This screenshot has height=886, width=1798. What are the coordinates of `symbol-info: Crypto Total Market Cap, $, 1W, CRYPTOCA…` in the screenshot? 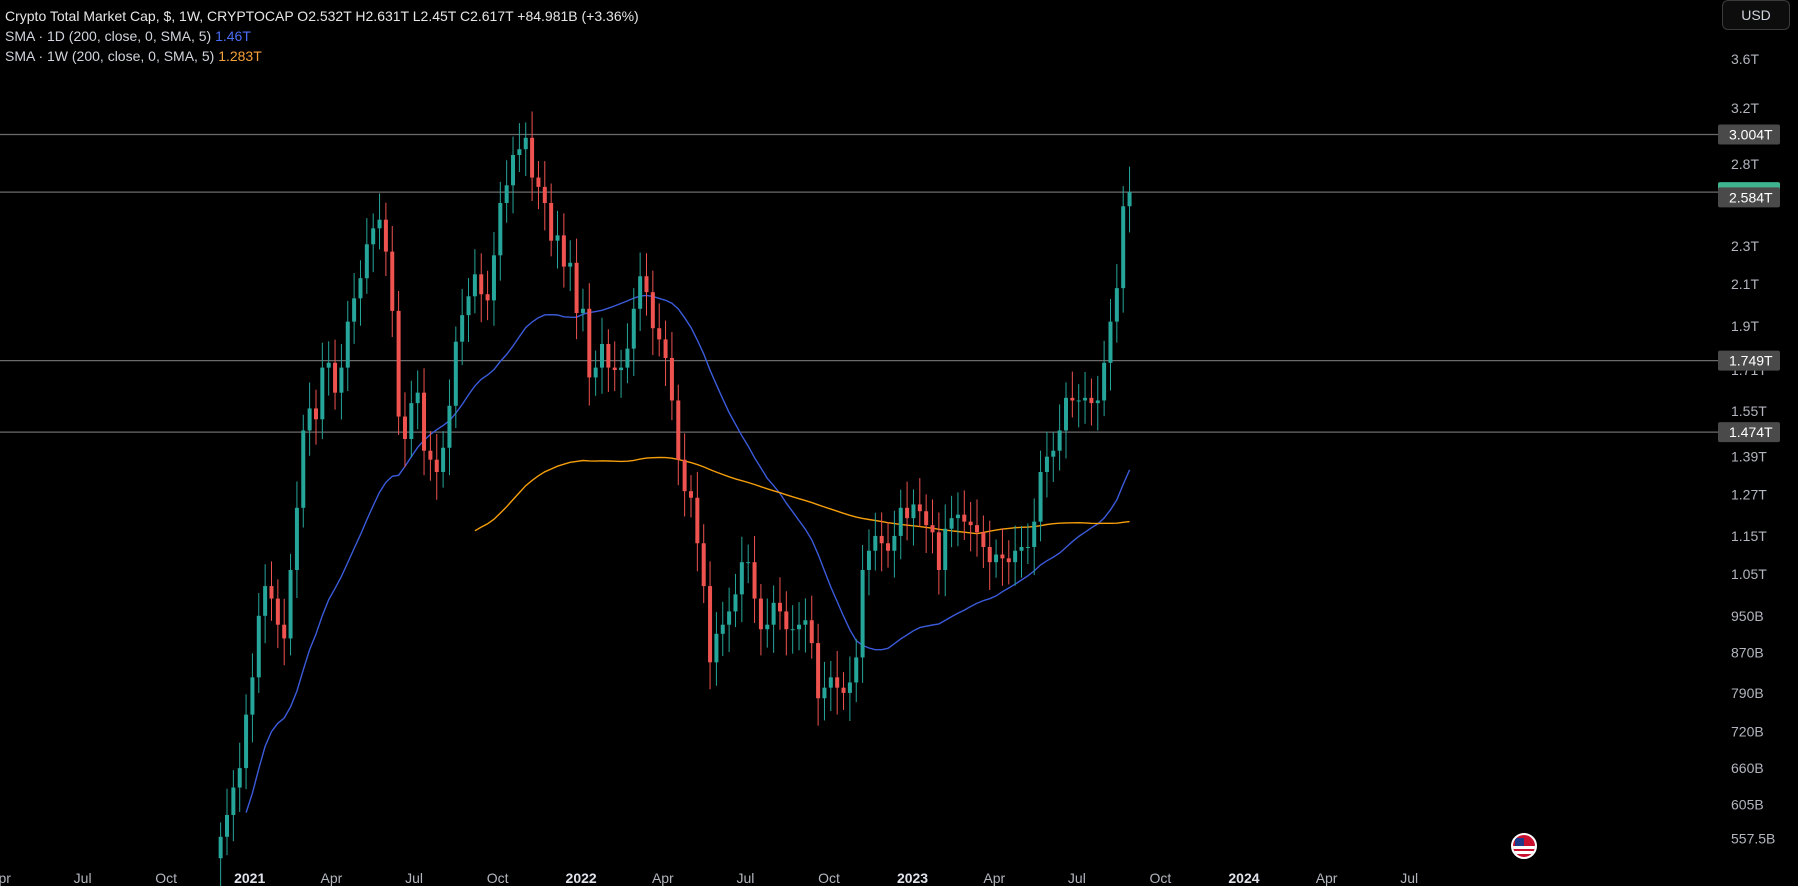 It's located at (322, 16).